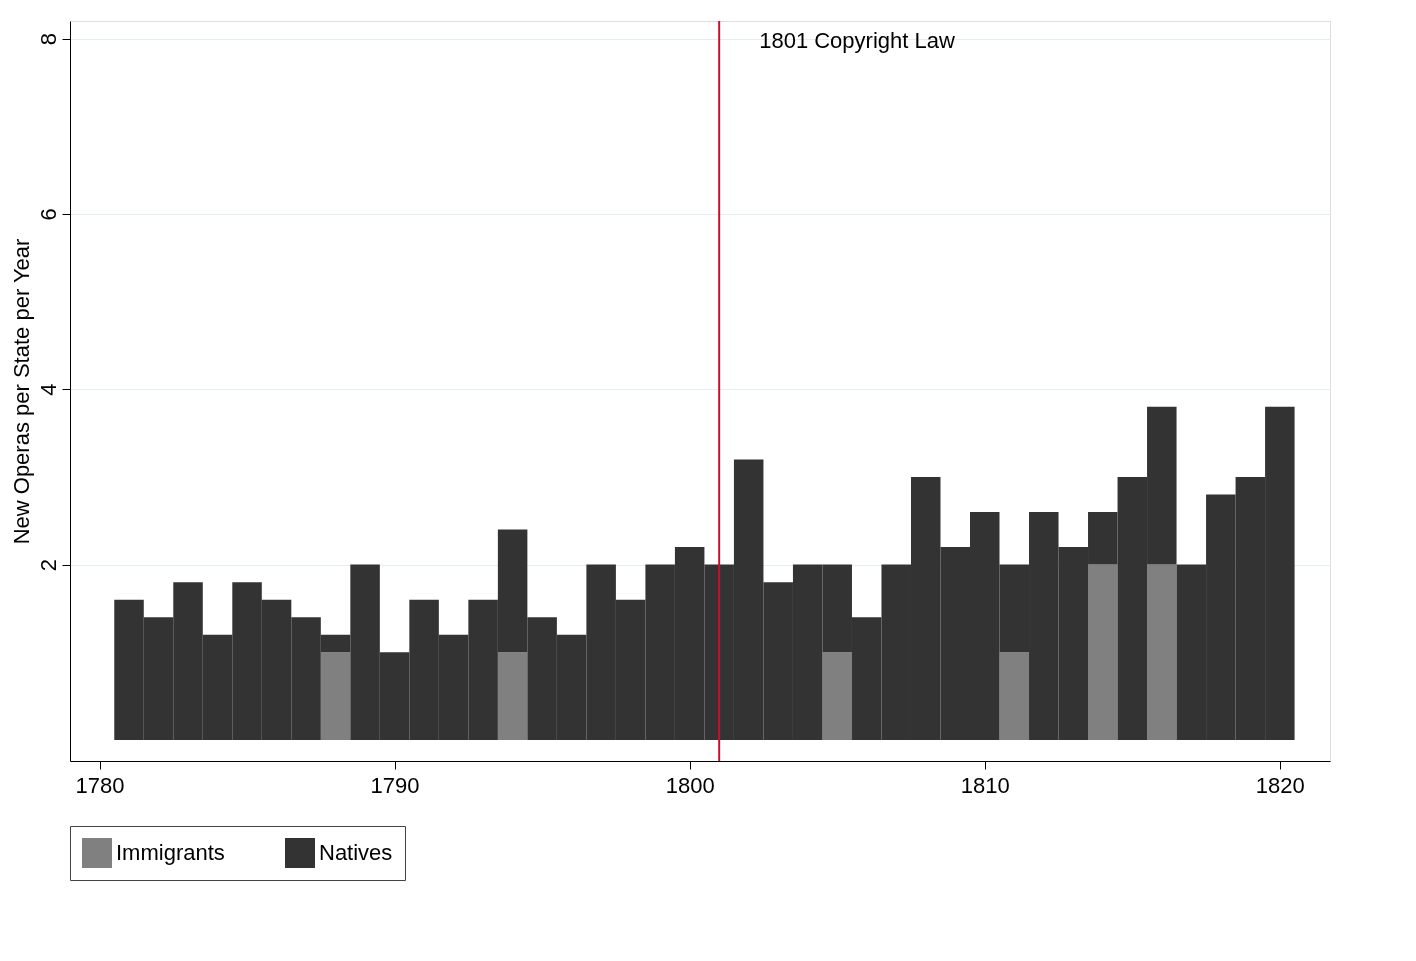 The height and width of the screenshot is (961, 1416). Describe the element at coordinates (48, 39) in the screenshot. I see `y-tick-label: 8` at that location.